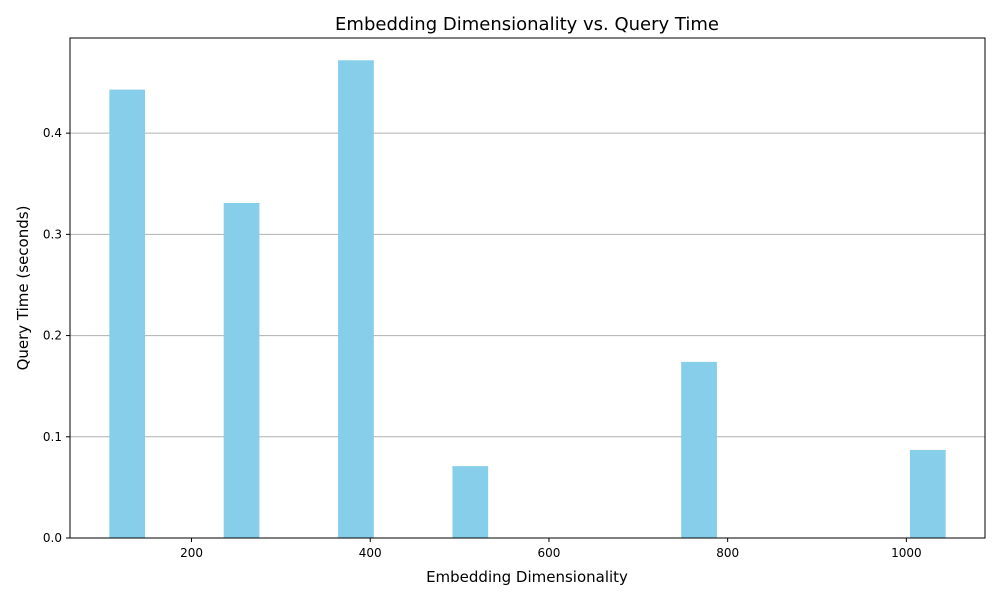 The width and height of the screenshot is (1000, 604). What do you see at coordinates (23, 288) in the screenshot?
I see `y-axis-title: Query Time (seconds)` at bounding box center [23, 288].